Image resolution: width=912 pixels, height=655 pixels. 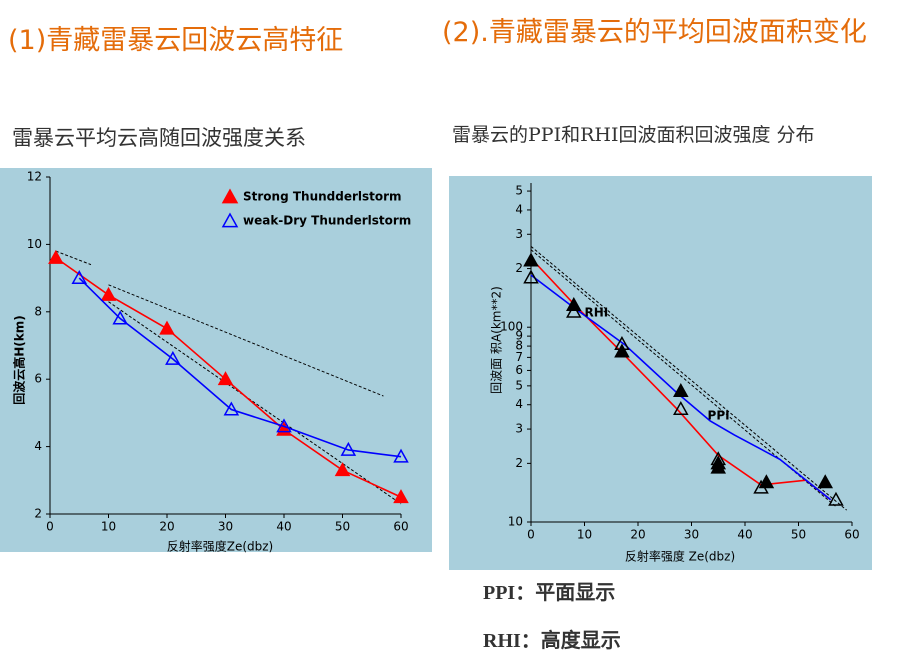 What do you see at coordinates (633, 135) in the screenshot?
I see `subtitle: 雷暴云的PPI和RHI回波面积回波强度 分布` at bounding box center [633, 135].